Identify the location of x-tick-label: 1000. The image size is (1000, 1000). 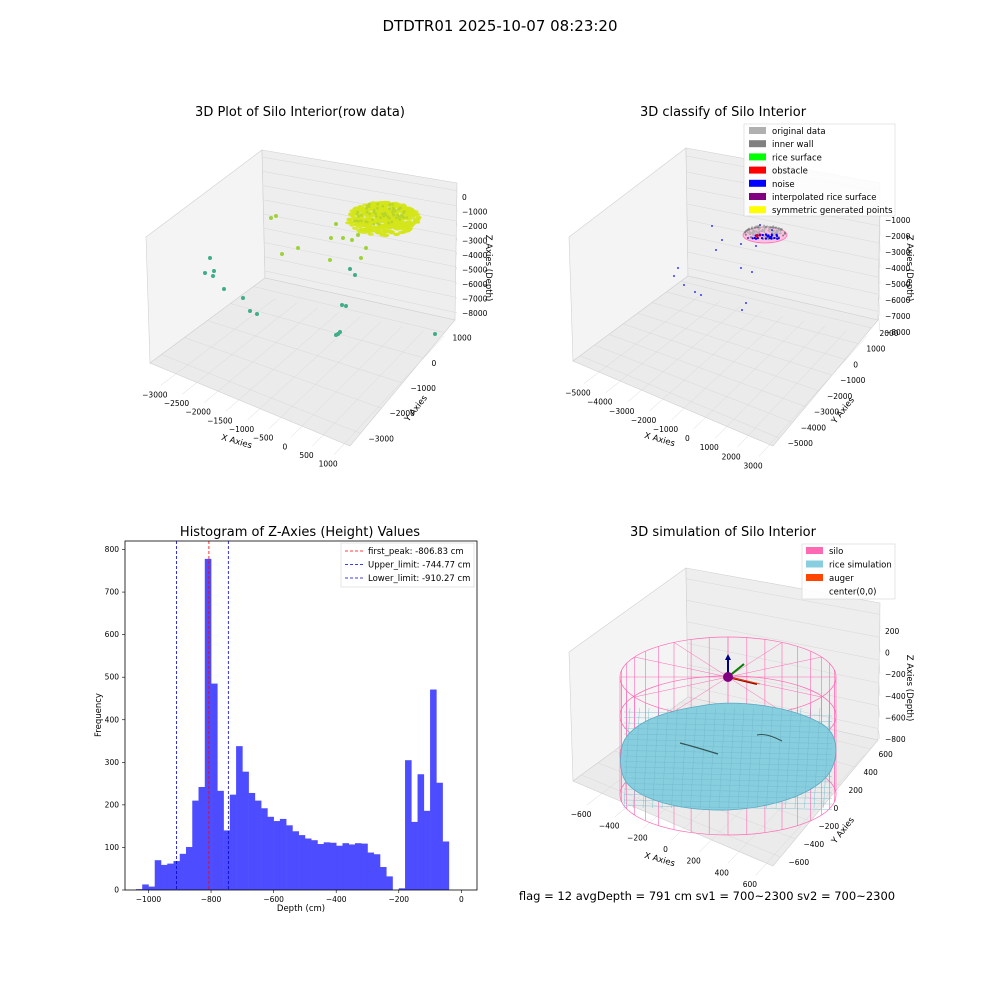
(328, 464).